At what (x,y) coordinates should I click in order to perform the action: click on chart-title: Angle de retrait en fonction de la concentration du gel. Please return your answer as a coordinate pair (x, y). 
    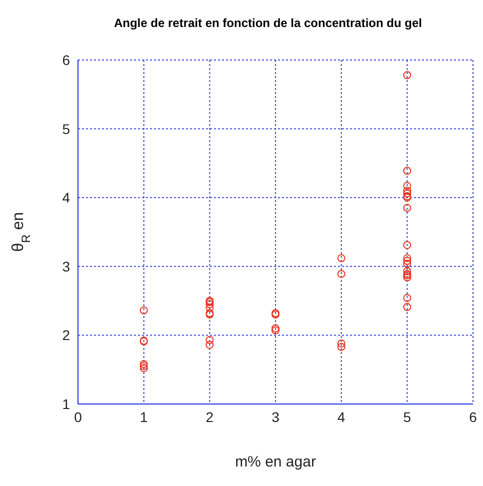
    Looking at the image, I should click on (268, 23).